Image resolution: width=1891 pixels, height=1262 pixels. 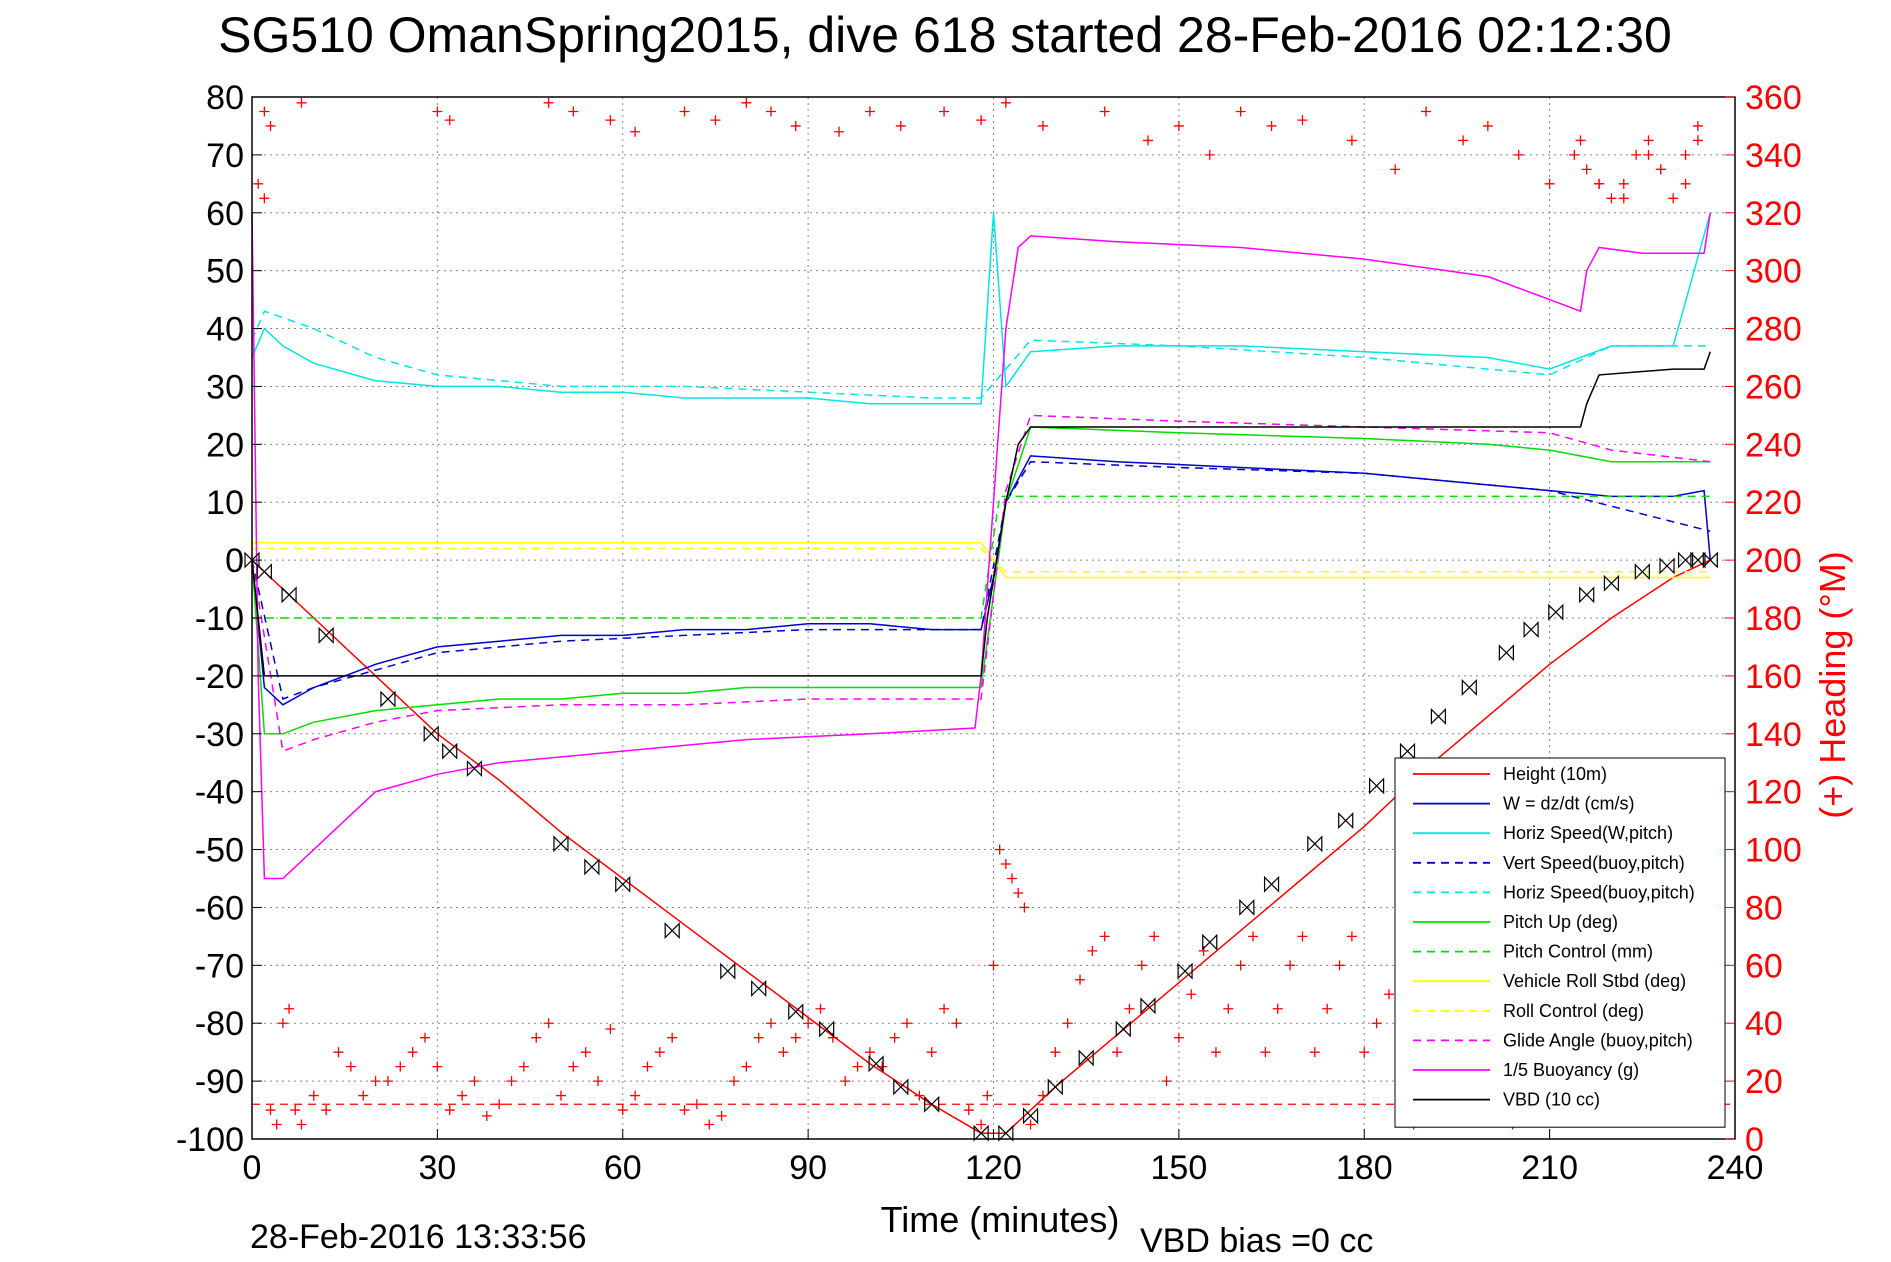 What do you see at coordinates (1179, 1168) in the screenshot?
I see `x-tick-label: 150` at bounding box center [1179, 1168].